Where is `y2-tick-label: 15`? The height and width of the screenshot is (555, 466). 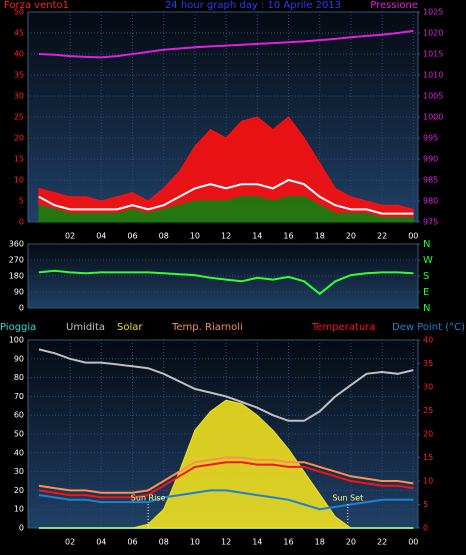 y2-tick-label: 15 is located at coordinates (428, 457).